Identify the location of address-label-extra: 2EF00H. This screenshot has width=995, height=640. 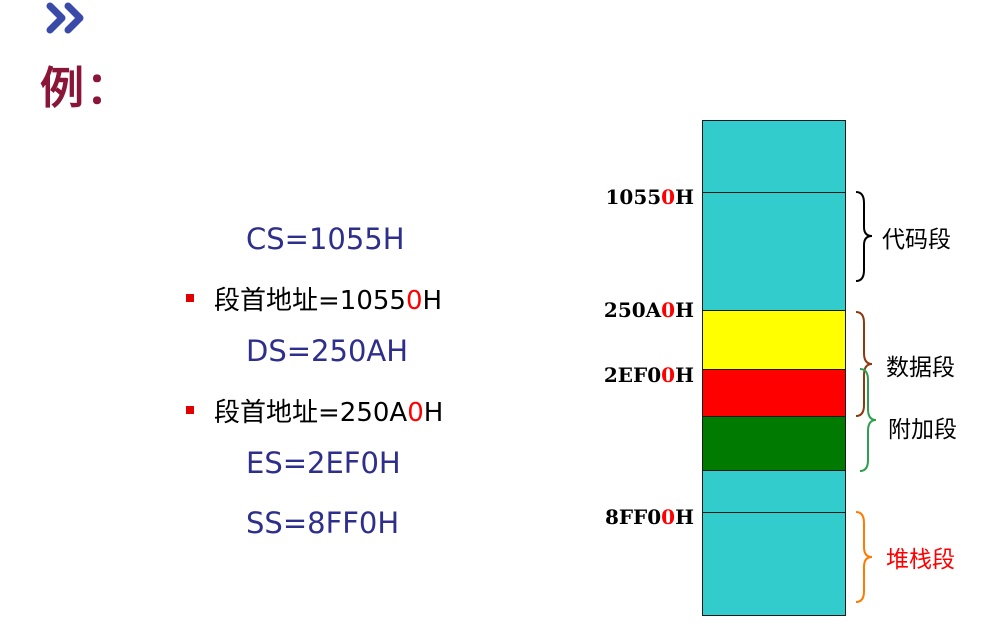
(648, 375).